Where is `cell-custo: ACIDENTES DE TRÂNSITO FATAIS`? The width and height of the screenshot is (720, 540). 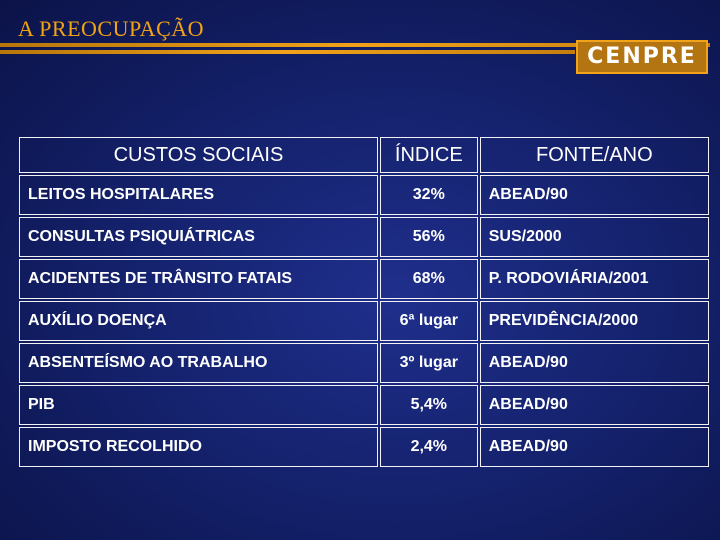
cell-custo: ACIDENTES DE TRÂNSITO FATAIS is located at coordinates (198, 279).